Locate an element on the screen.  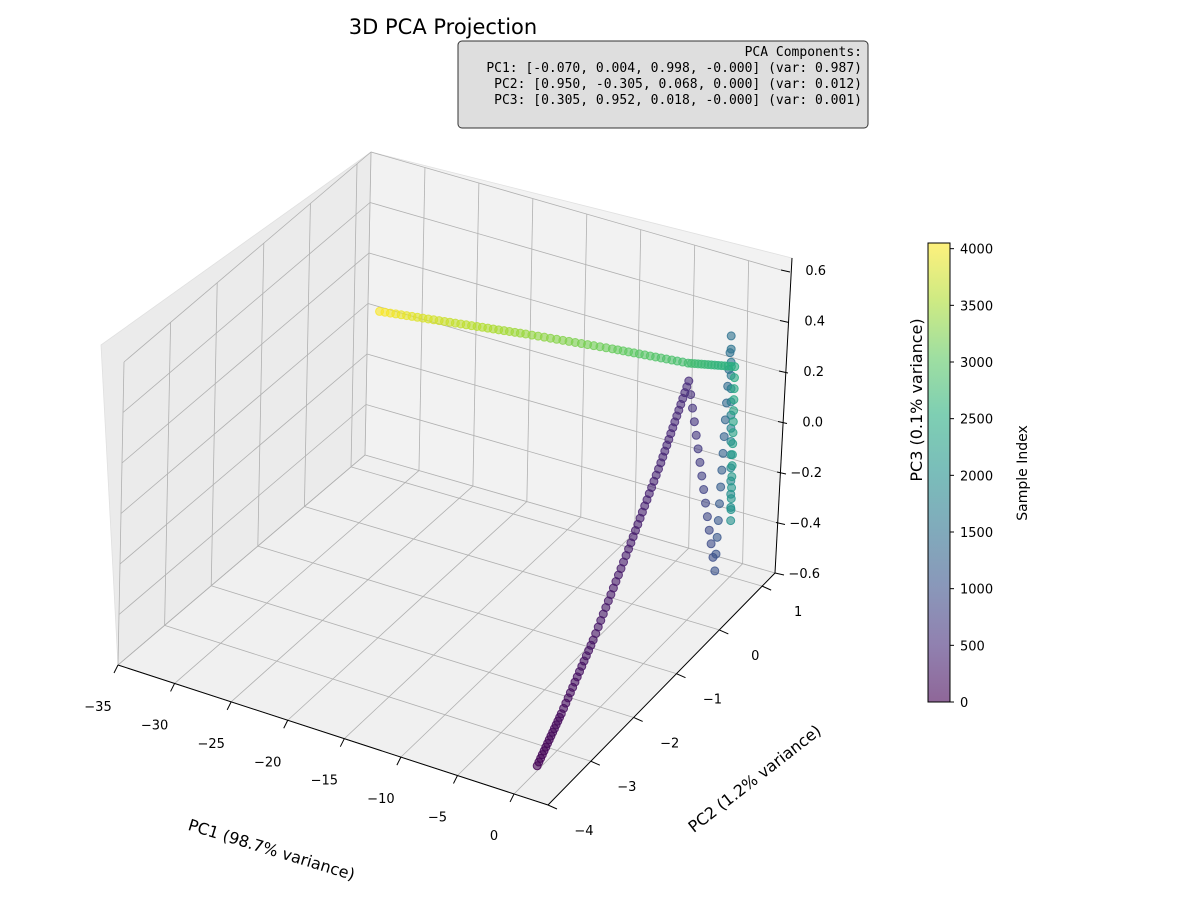
x-axis-label: PC1 (98.7% variance) is located at coordinates (271, 849).